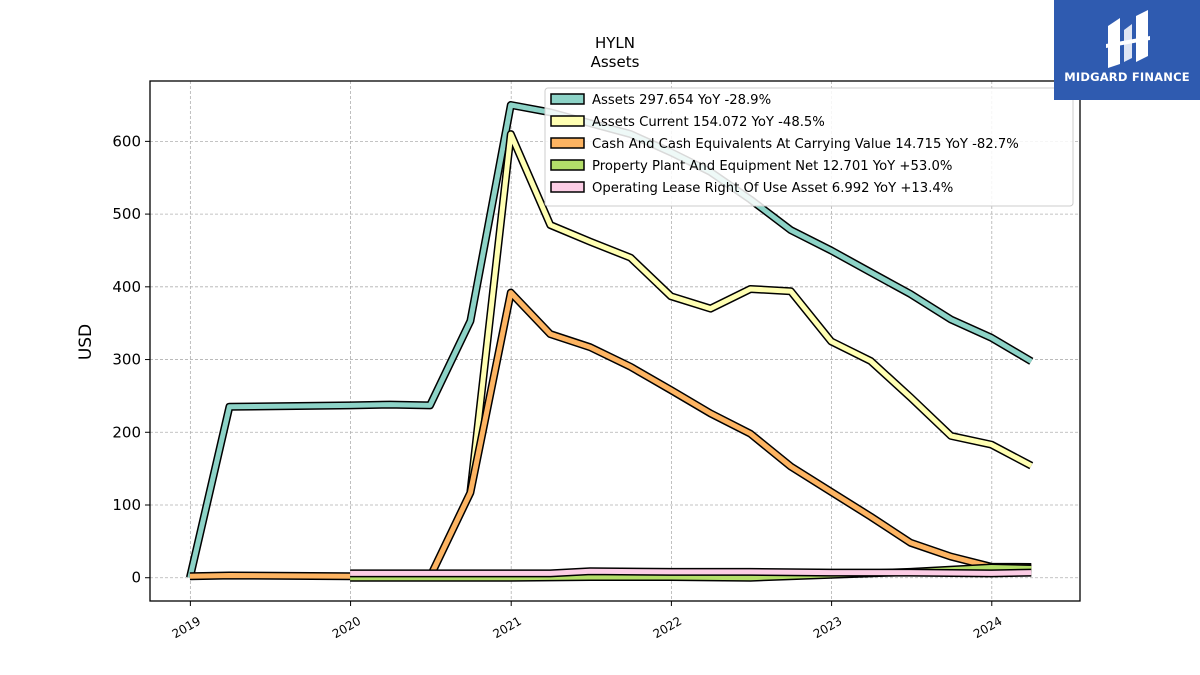  I want to click on y-tick-label: 0, so click(136, 578).